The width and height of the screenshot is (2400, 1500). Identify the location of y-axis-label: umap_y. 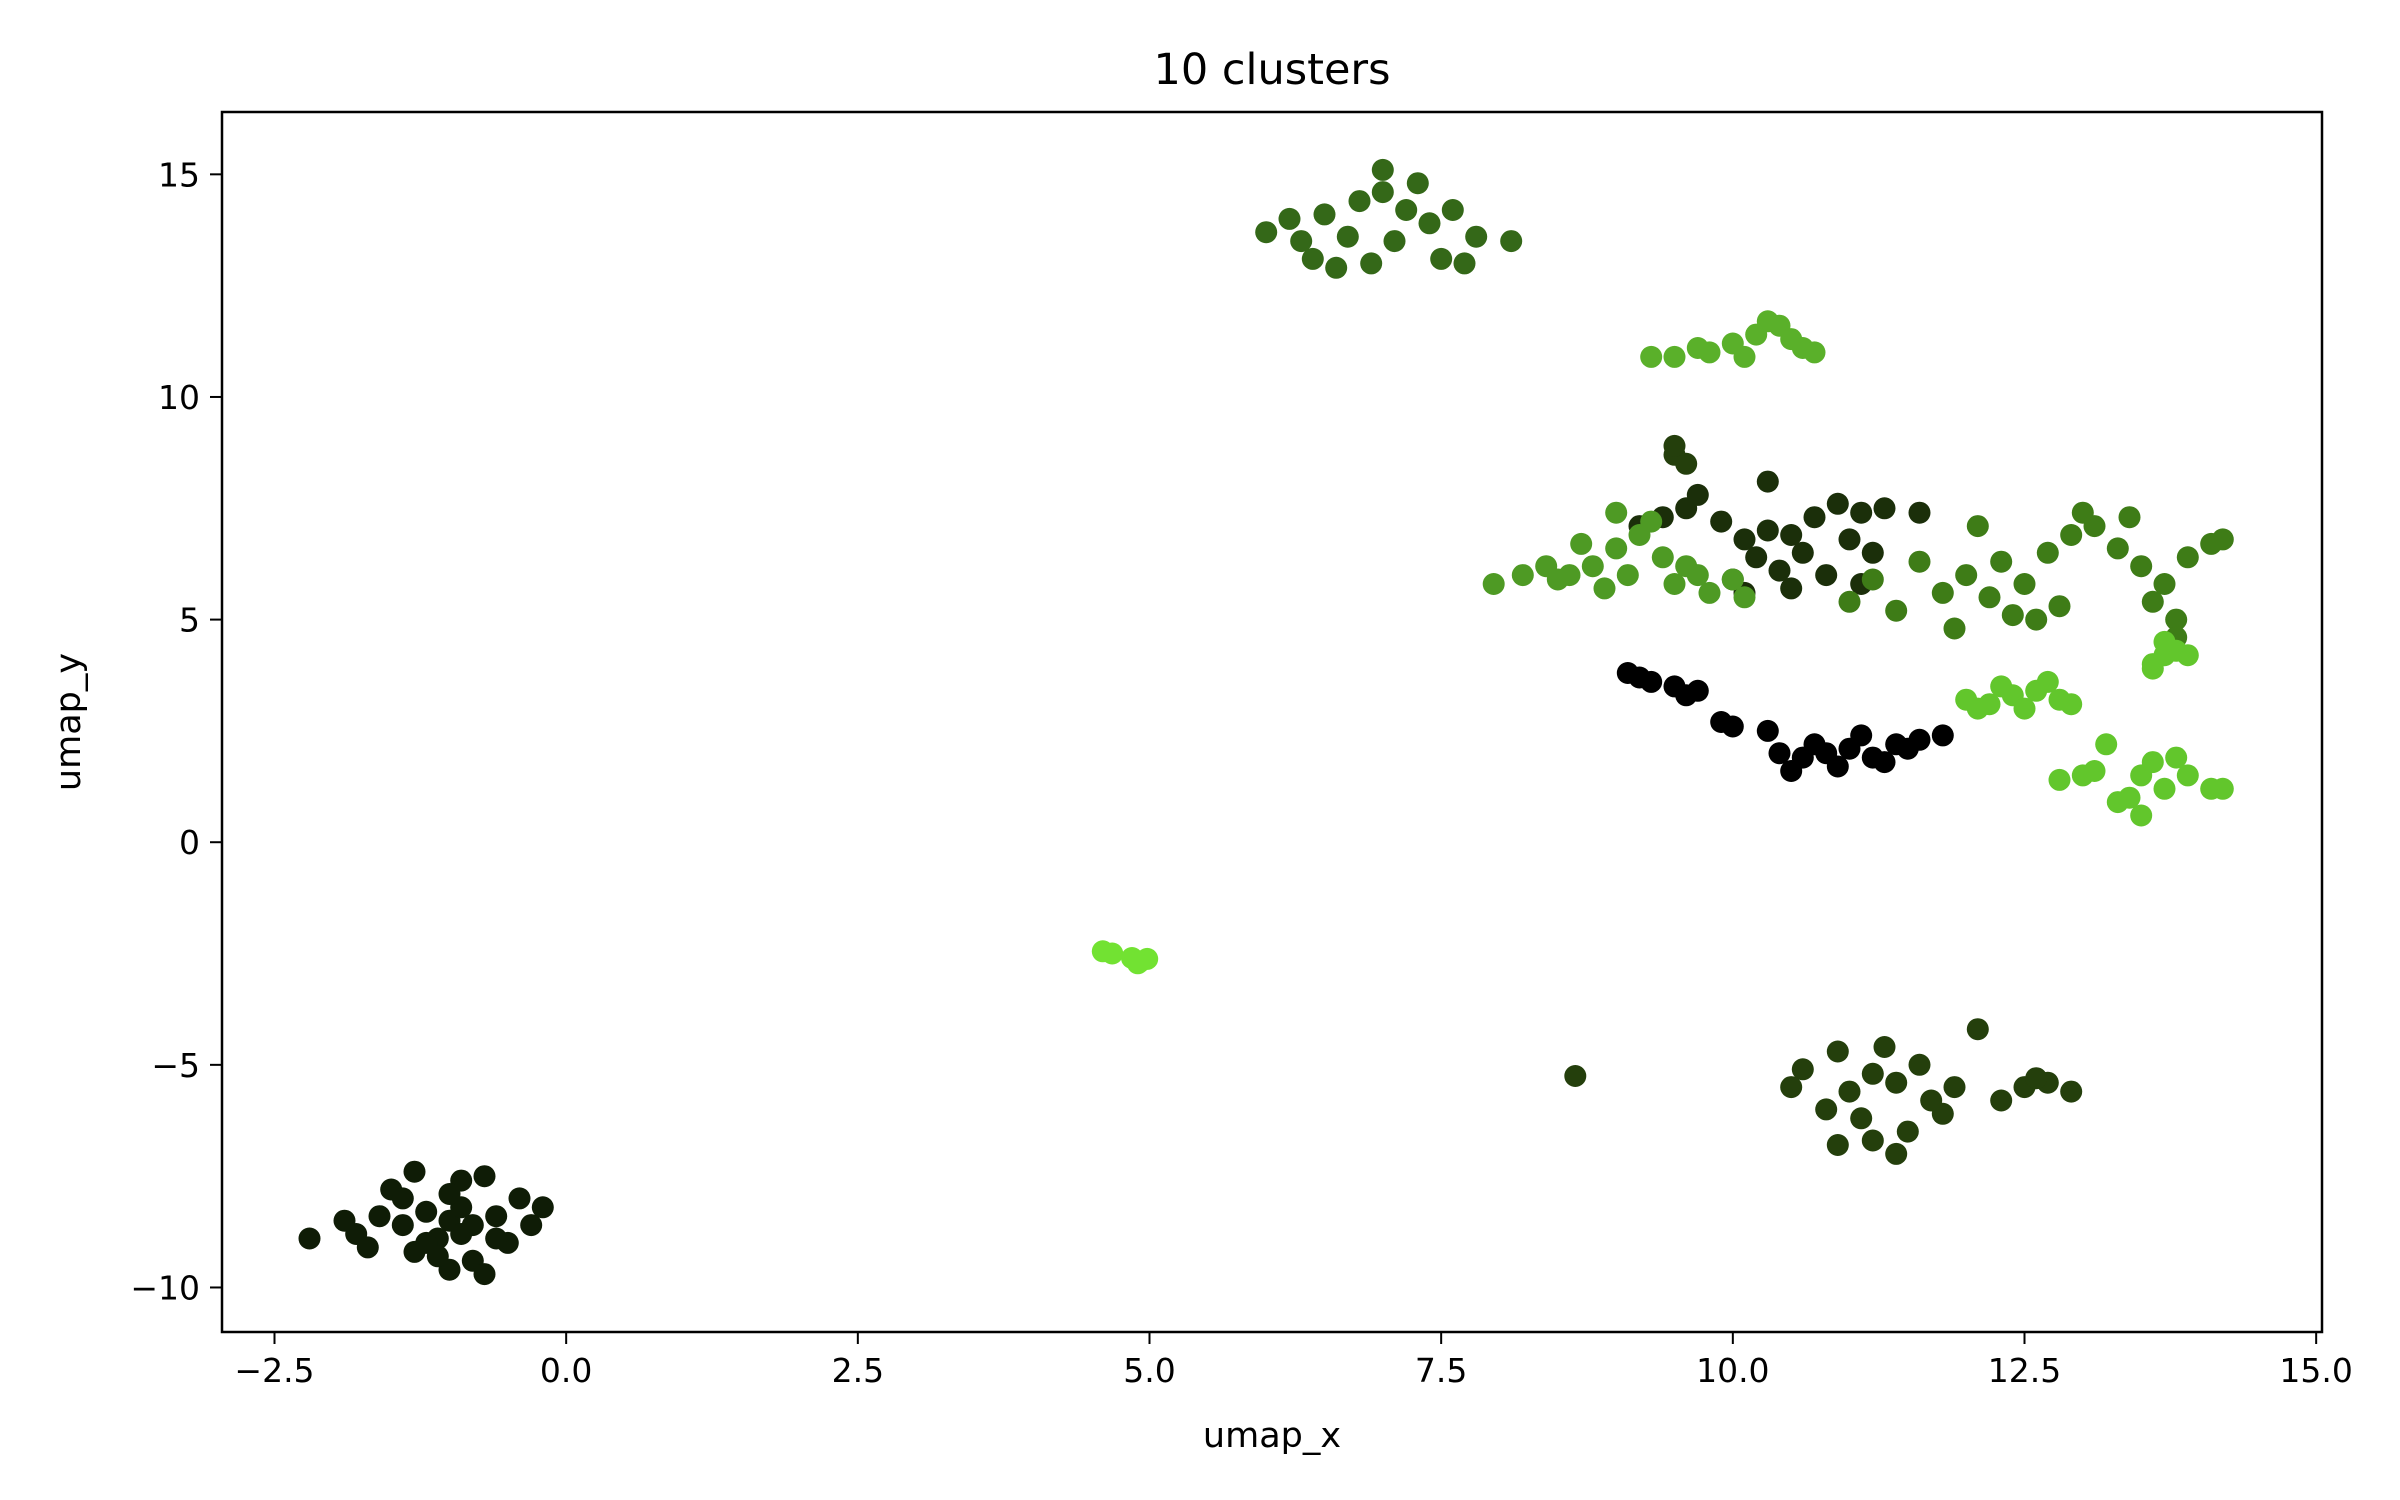
(69, 722).